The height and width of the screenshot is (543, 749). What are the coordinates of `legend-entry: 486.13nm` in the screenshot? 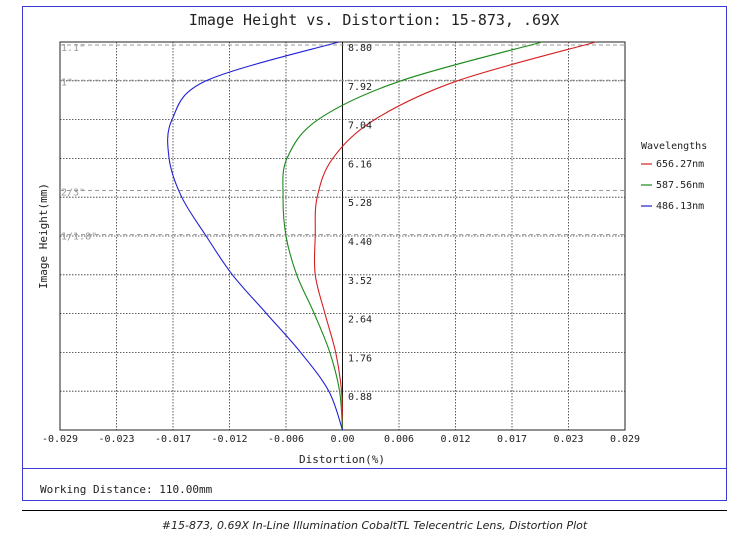 It's located at (680, 206).